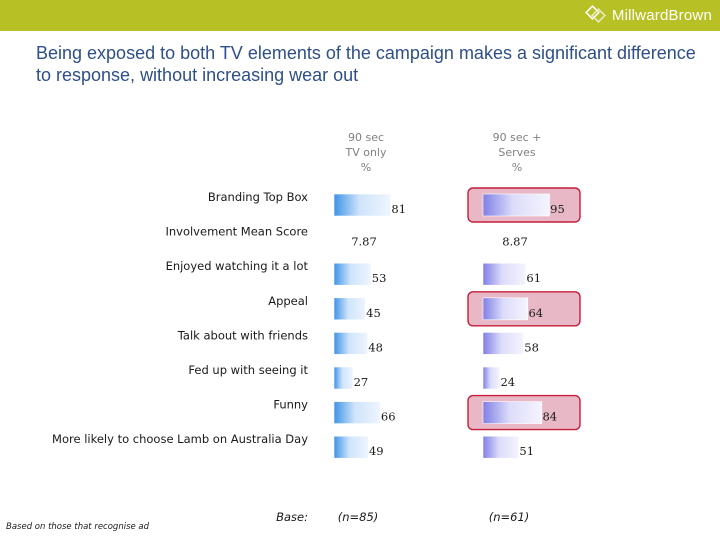  I want to click on value-label-series-1: 45, so click(373, 313).